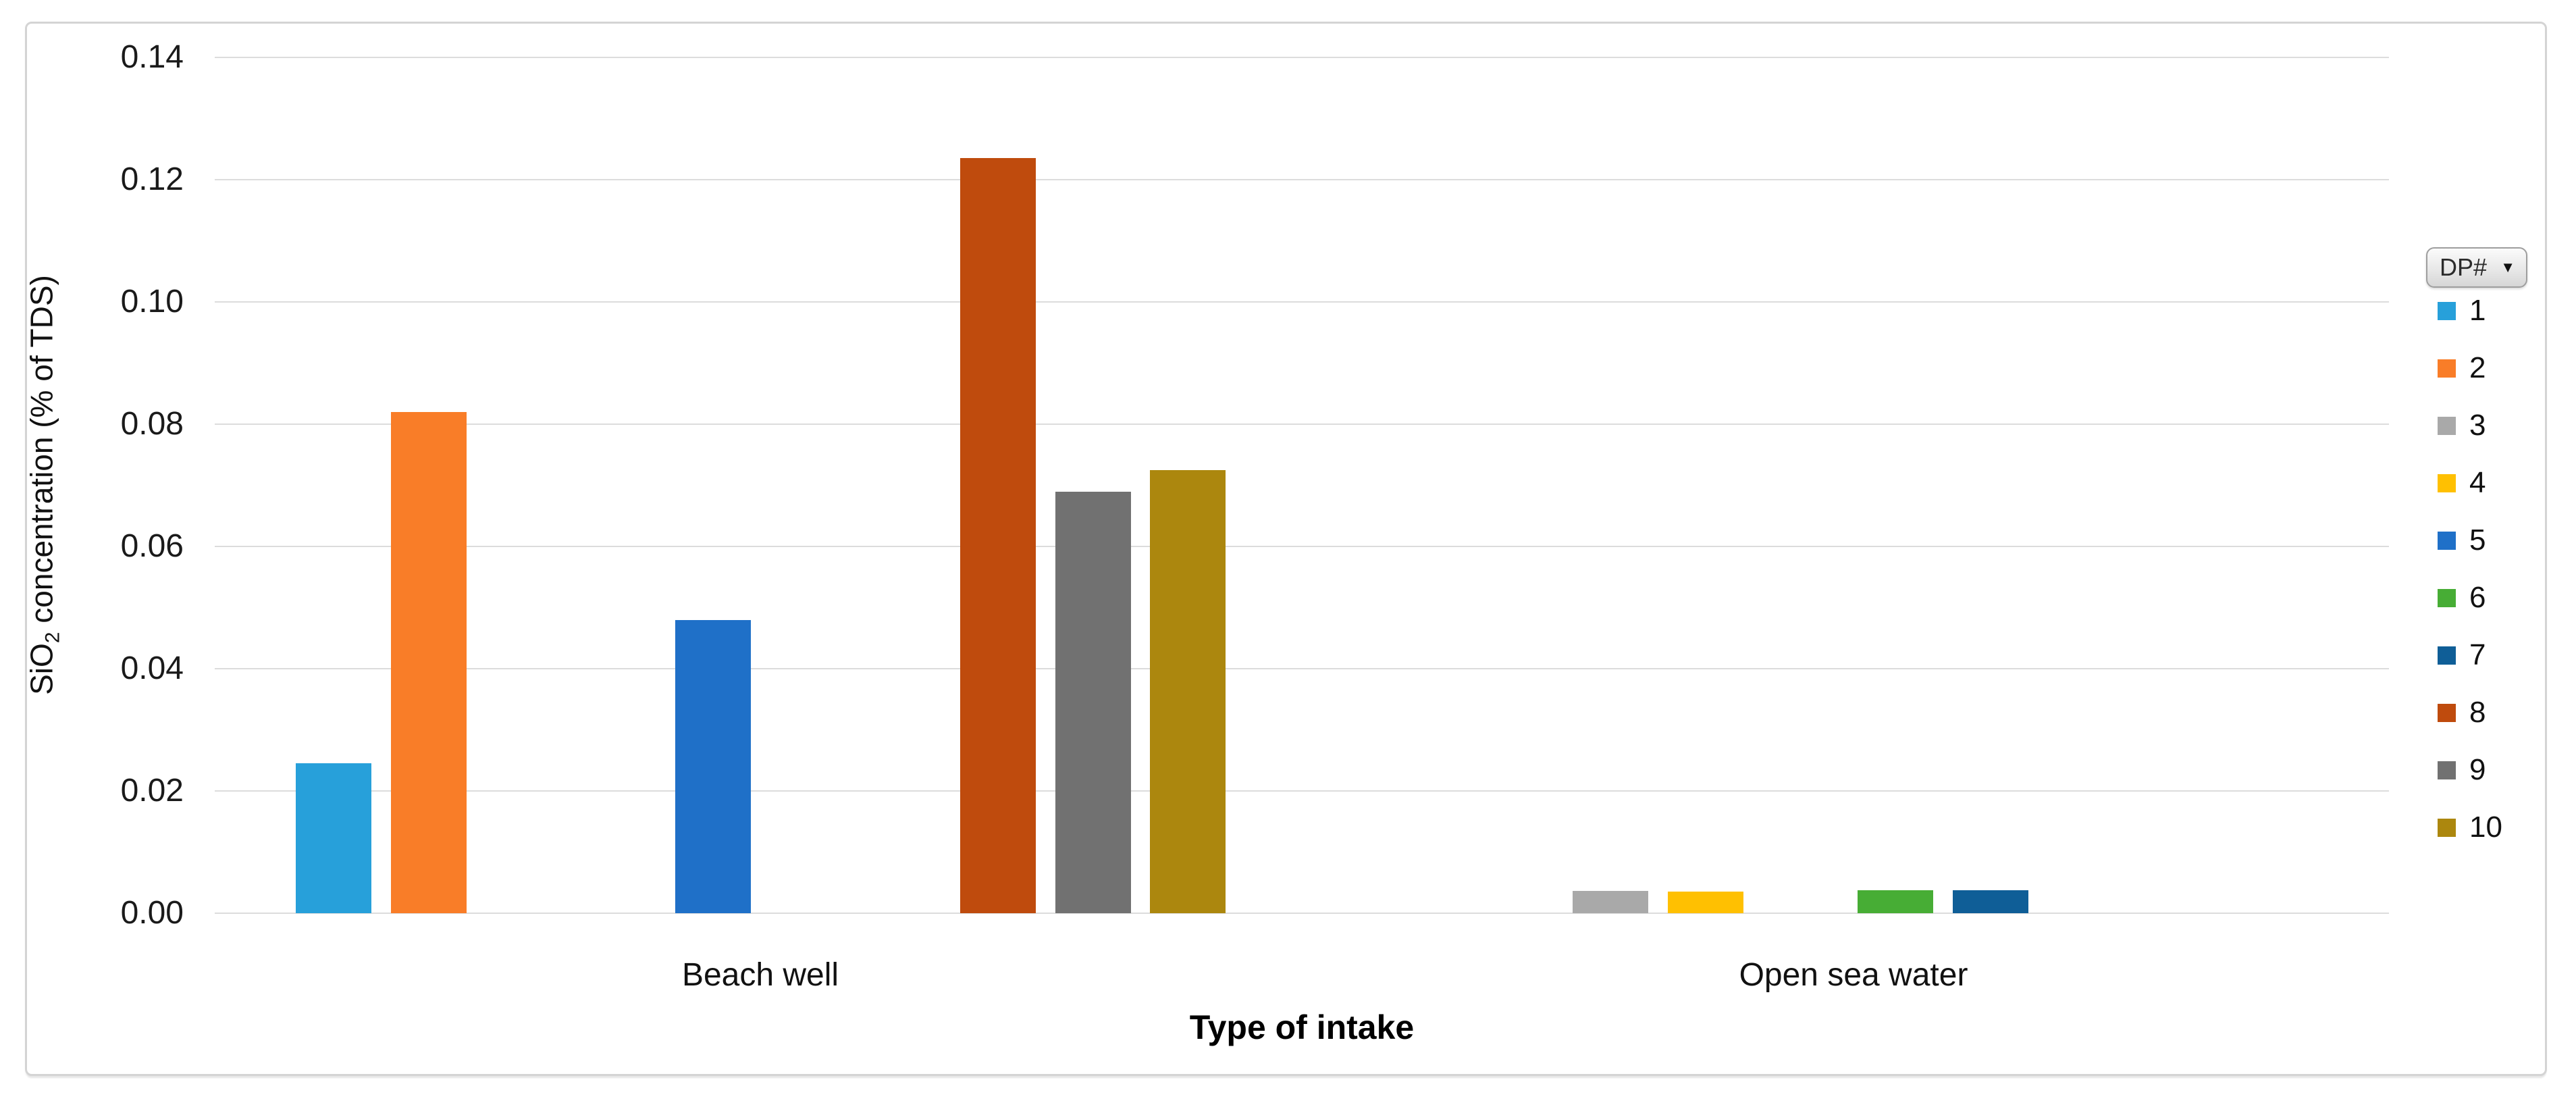 The width and height of the screenshot is (2576, 1103). What do you see at coordinates (1990, 901) in the screenshot?
I see `bar-dp7-open-sea-water` at bounding box center [1990, 901].